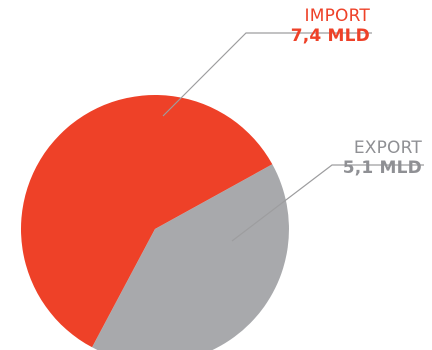 The height and width of the screenshot is (350, 432). I want to click on import-label: IMPORT 7,4 MLD, so click(330, 26).